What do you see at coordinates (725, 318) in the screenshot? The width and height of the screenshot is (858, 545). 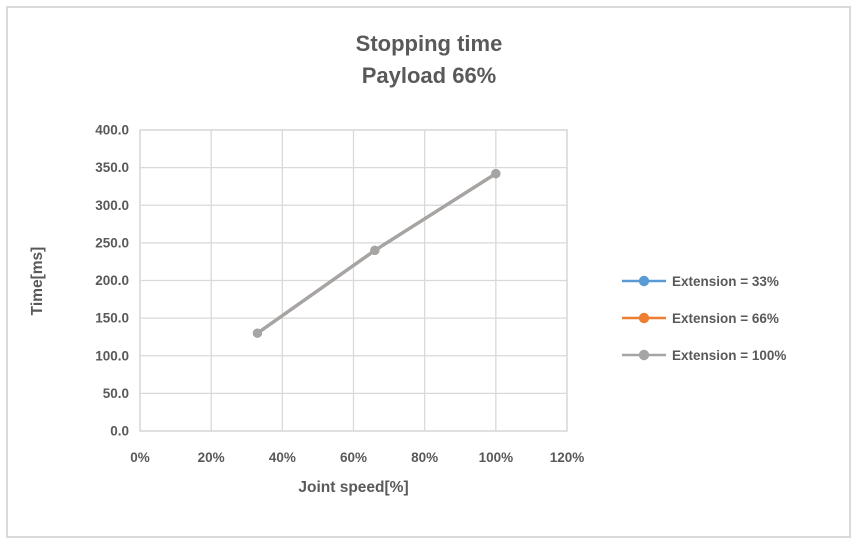 I see `legend-label: Extension = 66%` at bounding box center [725, 318].